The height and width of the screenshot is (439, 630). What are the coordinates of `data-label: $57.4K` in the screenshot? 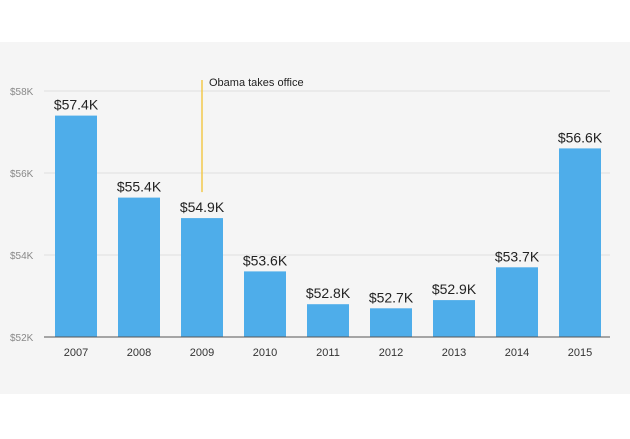 It's located at (76, 105).